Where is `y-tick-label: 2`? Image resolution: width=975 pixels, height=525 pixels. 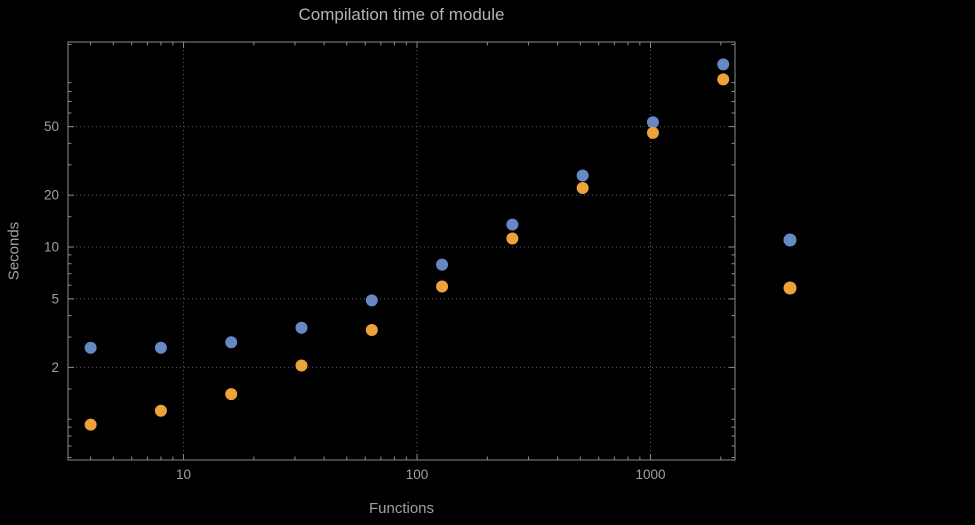
y-tick-label: 2 is located at coordinates (55, 367).